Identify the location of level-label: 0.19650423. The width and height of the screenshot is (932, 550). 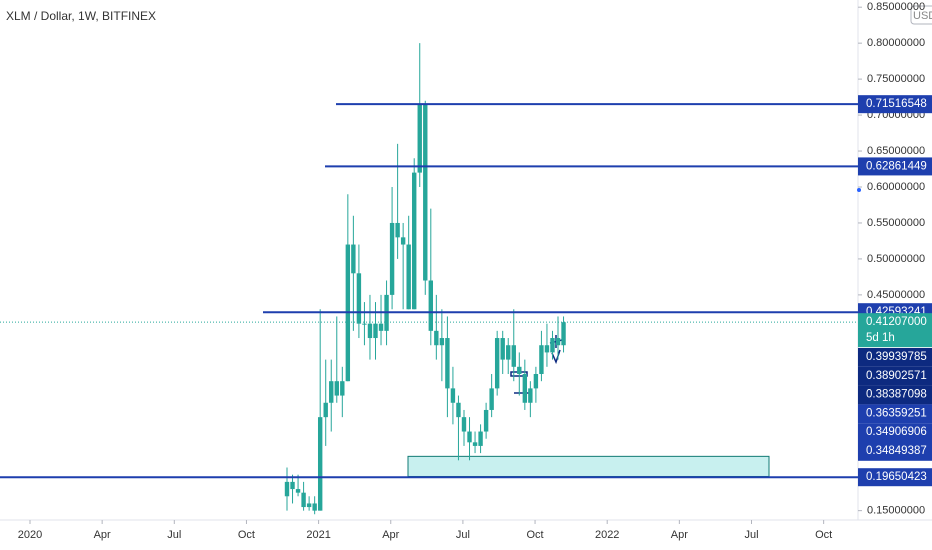
(896, 477).